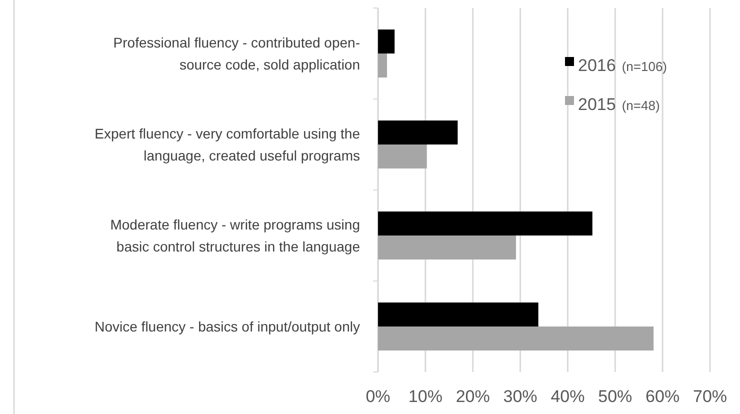 Image resolution: width=740 pixels, height=414 pixels. Describe the element at coordinates (227, 326) in the screenshot. I see `y-tick-label: Novice fluency - basics of input/output only` at that location.